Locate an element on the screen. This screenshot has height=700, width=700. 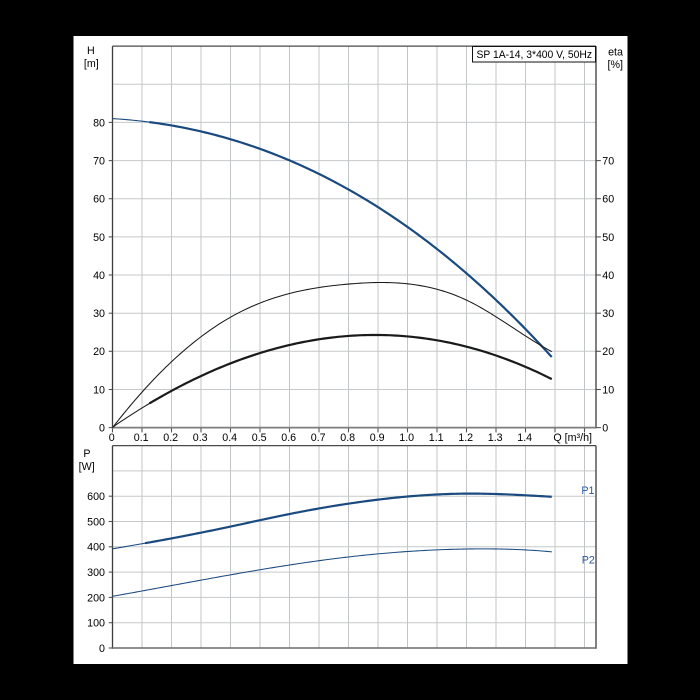
svg-text: P2 is located at coordinates (588, 560).